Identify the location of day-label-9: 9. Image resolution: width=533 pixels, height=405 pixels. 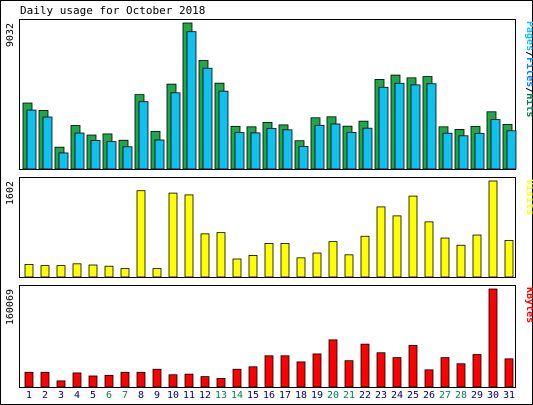
(157, 395).